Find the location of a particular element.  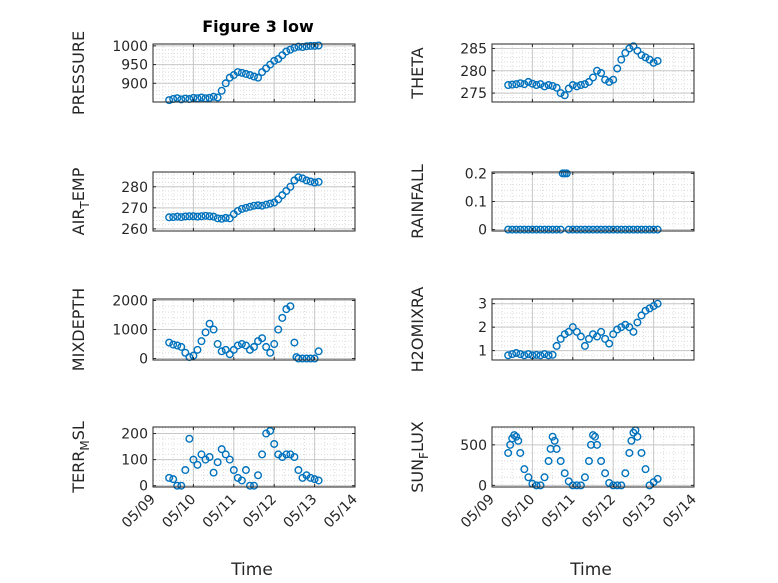

figure-title: Figure 3 low is located at coordinates (258, 26).